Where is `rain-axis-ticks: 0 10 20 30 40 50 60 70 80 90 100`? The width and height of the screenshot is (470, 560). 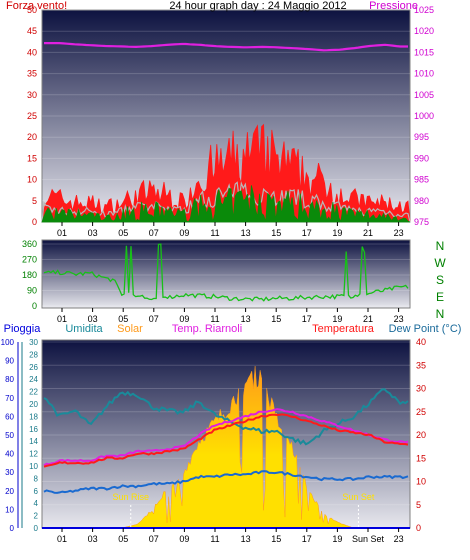
rain-axis-ticks: 0 10 20 30 40 50 60 70 80 90 100 is located at coordinates (10, 435).